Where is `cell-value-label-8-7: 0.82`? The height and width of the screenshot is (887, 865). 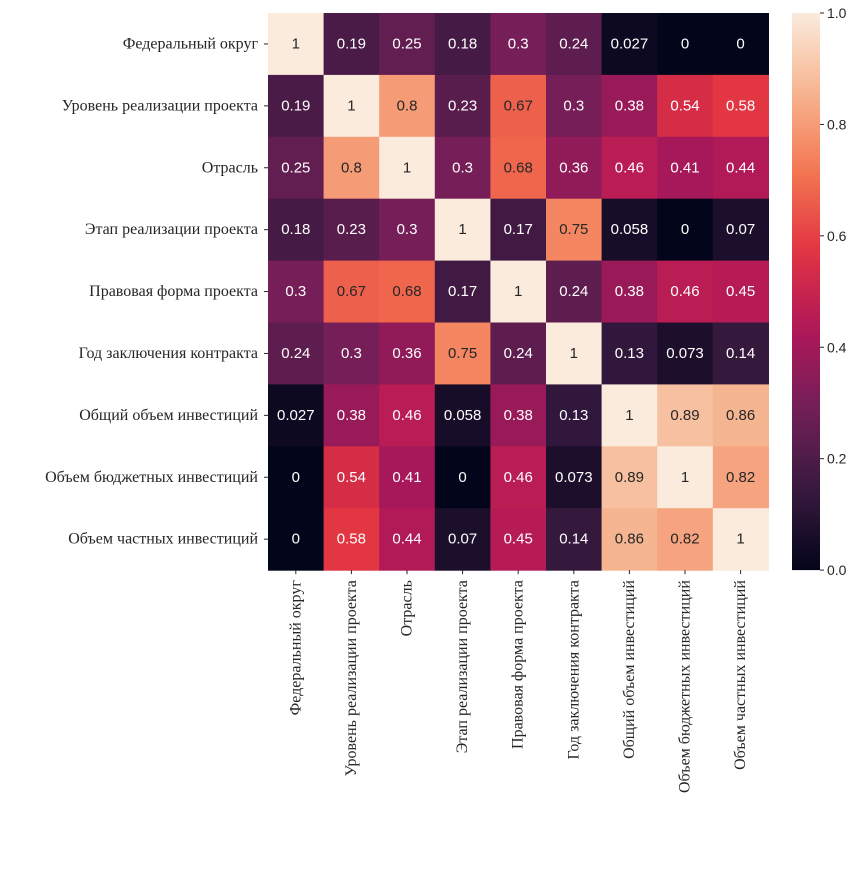
cell-value-label-8-7: 0.82 is located at coordinates (684, 539).